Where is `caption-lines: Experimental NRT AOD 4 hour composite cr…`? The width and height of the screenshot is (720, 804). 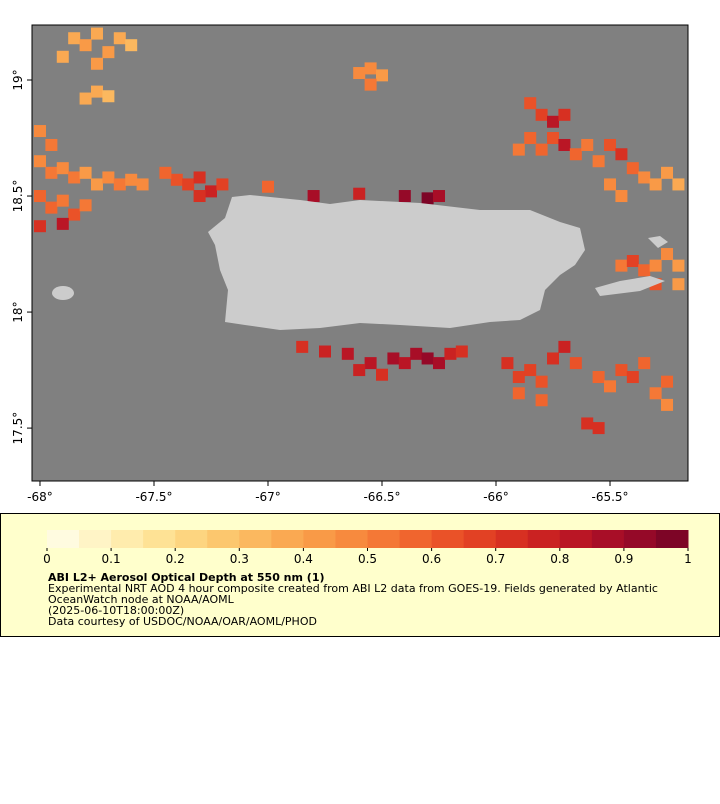
caption-lines: Experimental NRT AOD 4 hour composite cr… is located at coordinates (353, 605).